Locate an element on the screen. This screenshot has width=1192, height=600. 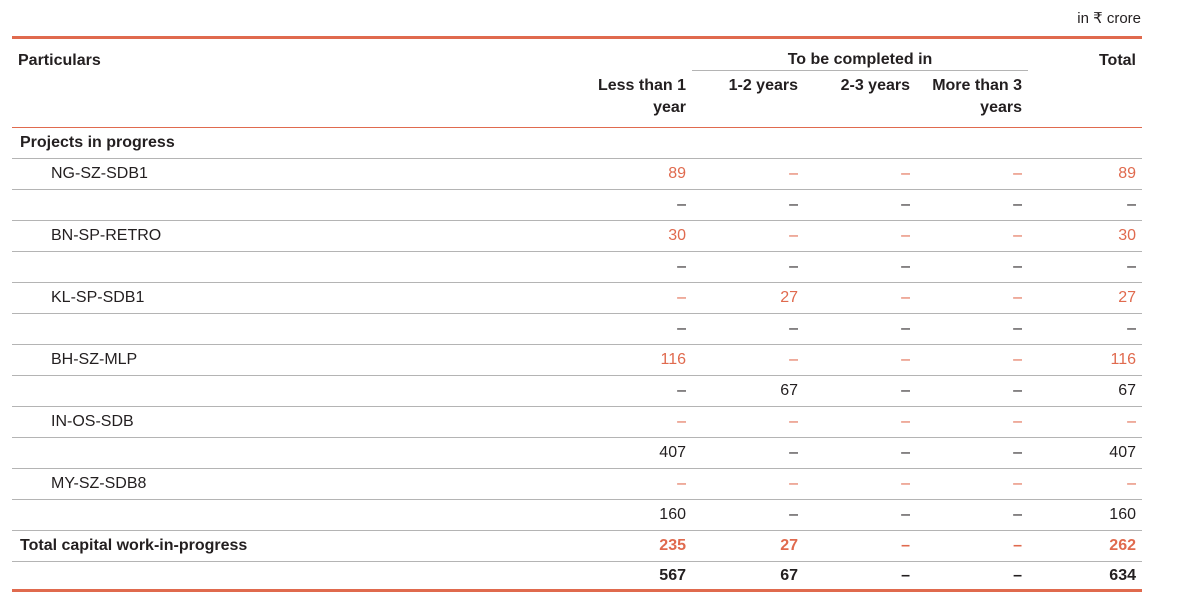
total-label: Total capital work-in-progress is located at coordinates (297, 546).